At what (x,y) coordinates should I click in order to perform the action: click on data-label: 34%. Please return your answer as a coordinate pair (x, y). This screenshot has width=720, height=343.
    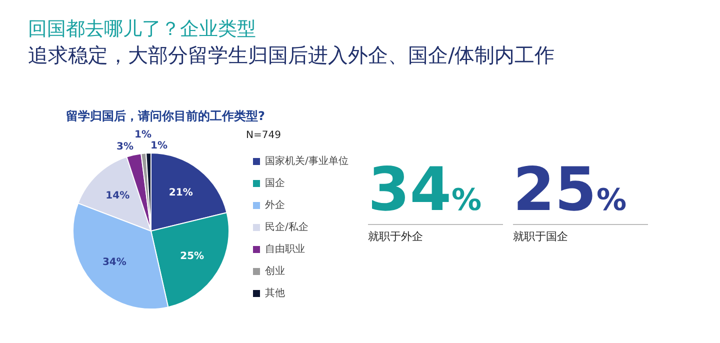
    Looking at the image, I should click on (114, 262).